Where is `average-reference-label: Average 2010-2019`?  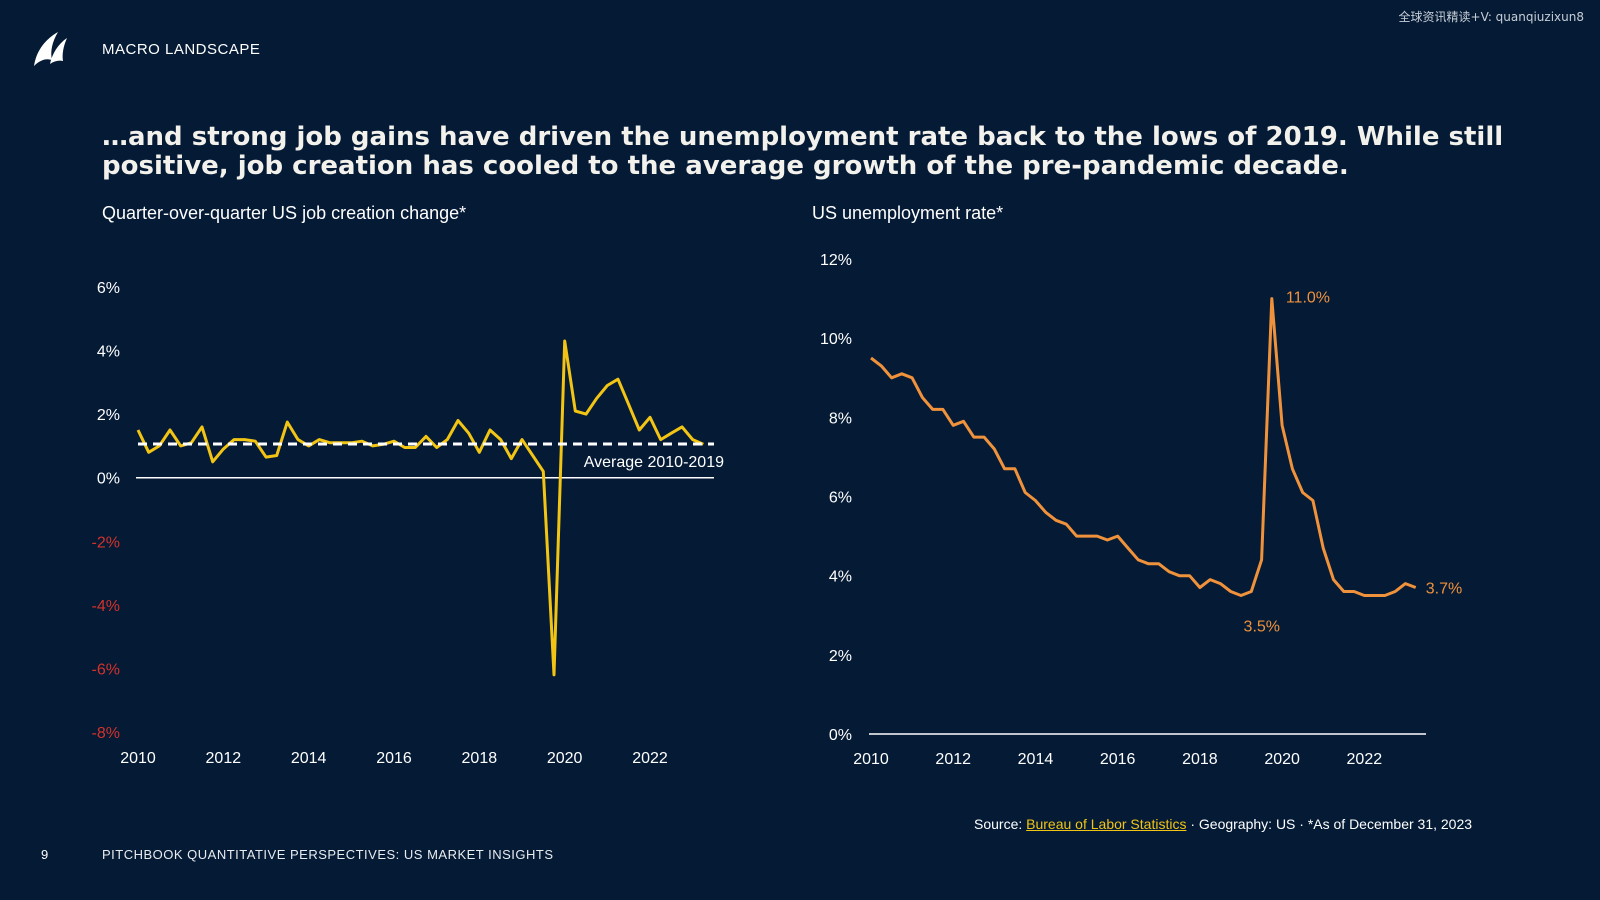 average-reference-label: Average 2010-2019 is located at coordinates (654, 462).